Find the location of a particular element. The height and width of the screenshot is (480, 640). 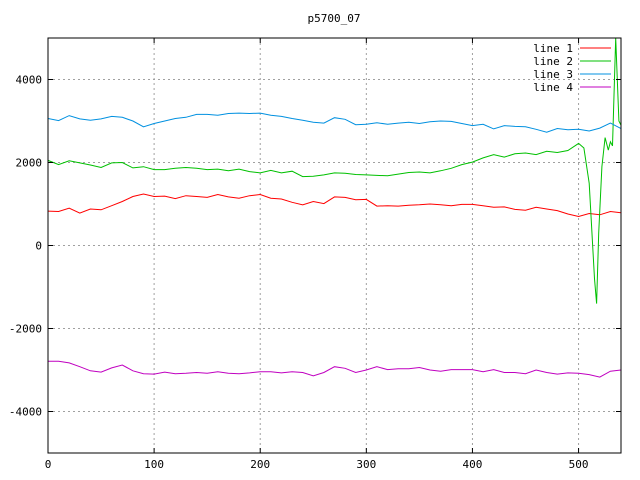

x-tick-label: 500 is located at coordinates (579, 464).